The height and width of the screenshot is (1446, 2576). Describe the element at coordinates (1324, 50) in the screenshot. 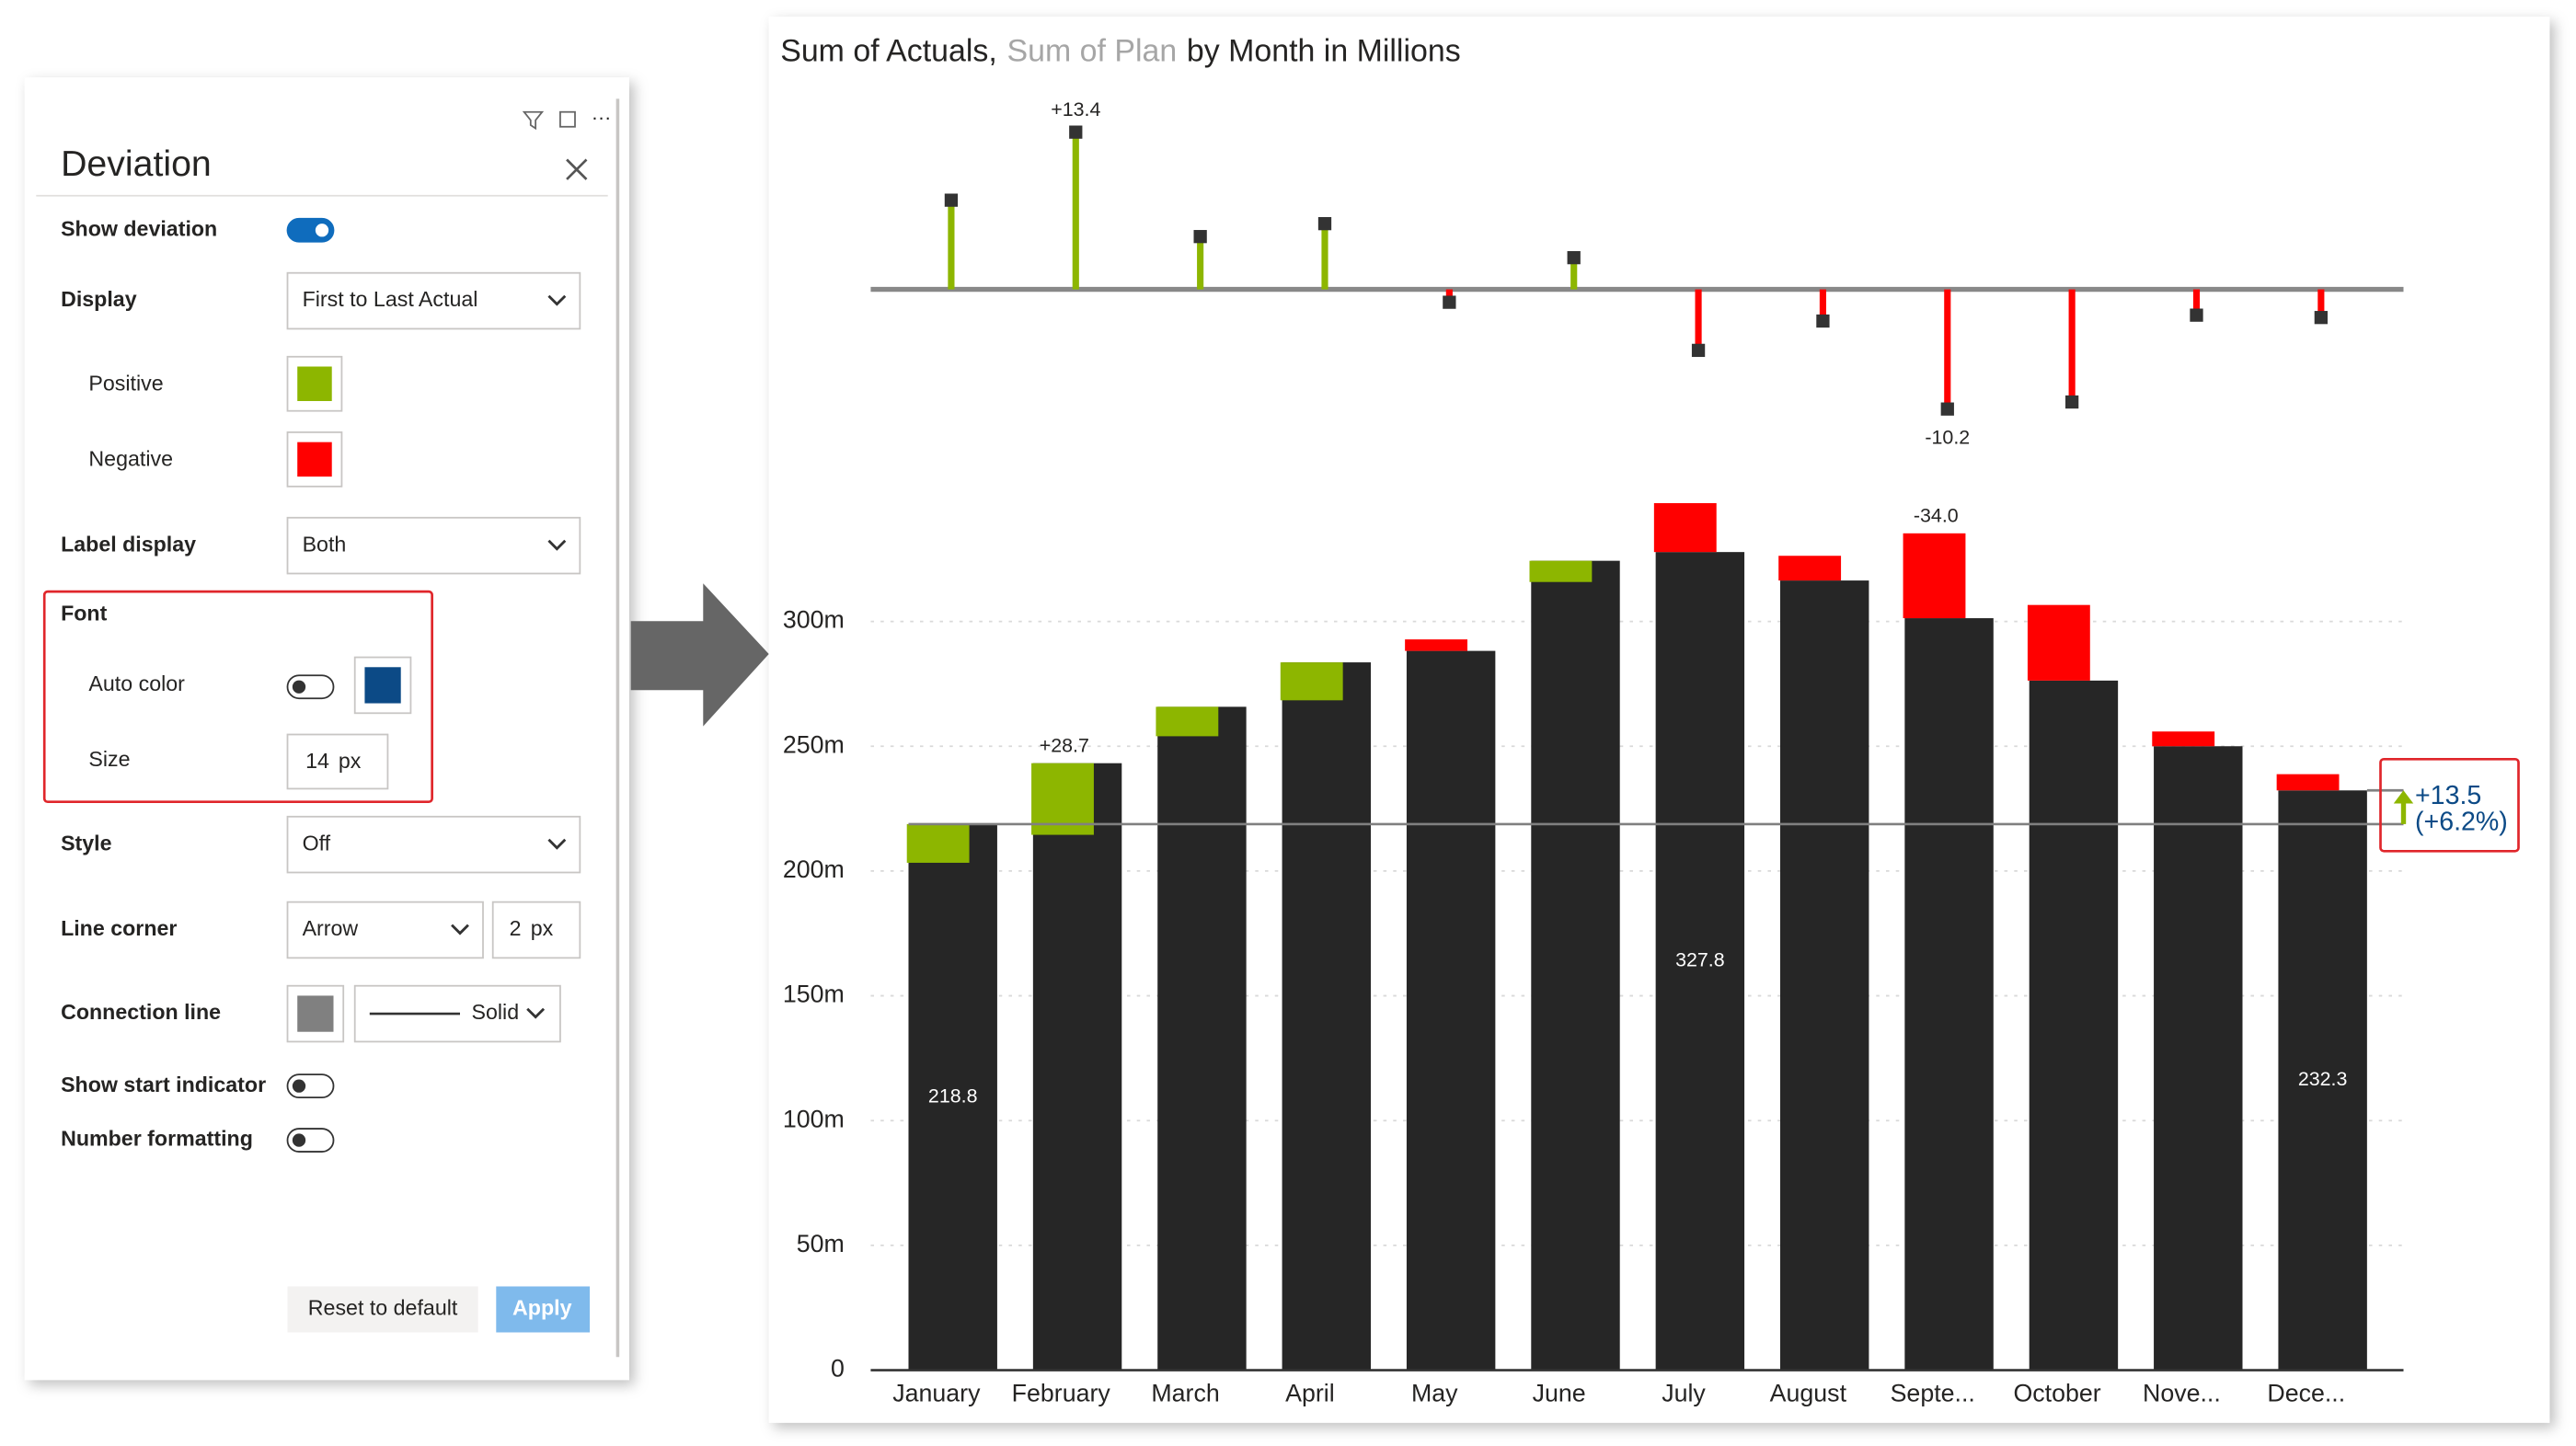

I see `title-part: by Month in Millions` at that location.